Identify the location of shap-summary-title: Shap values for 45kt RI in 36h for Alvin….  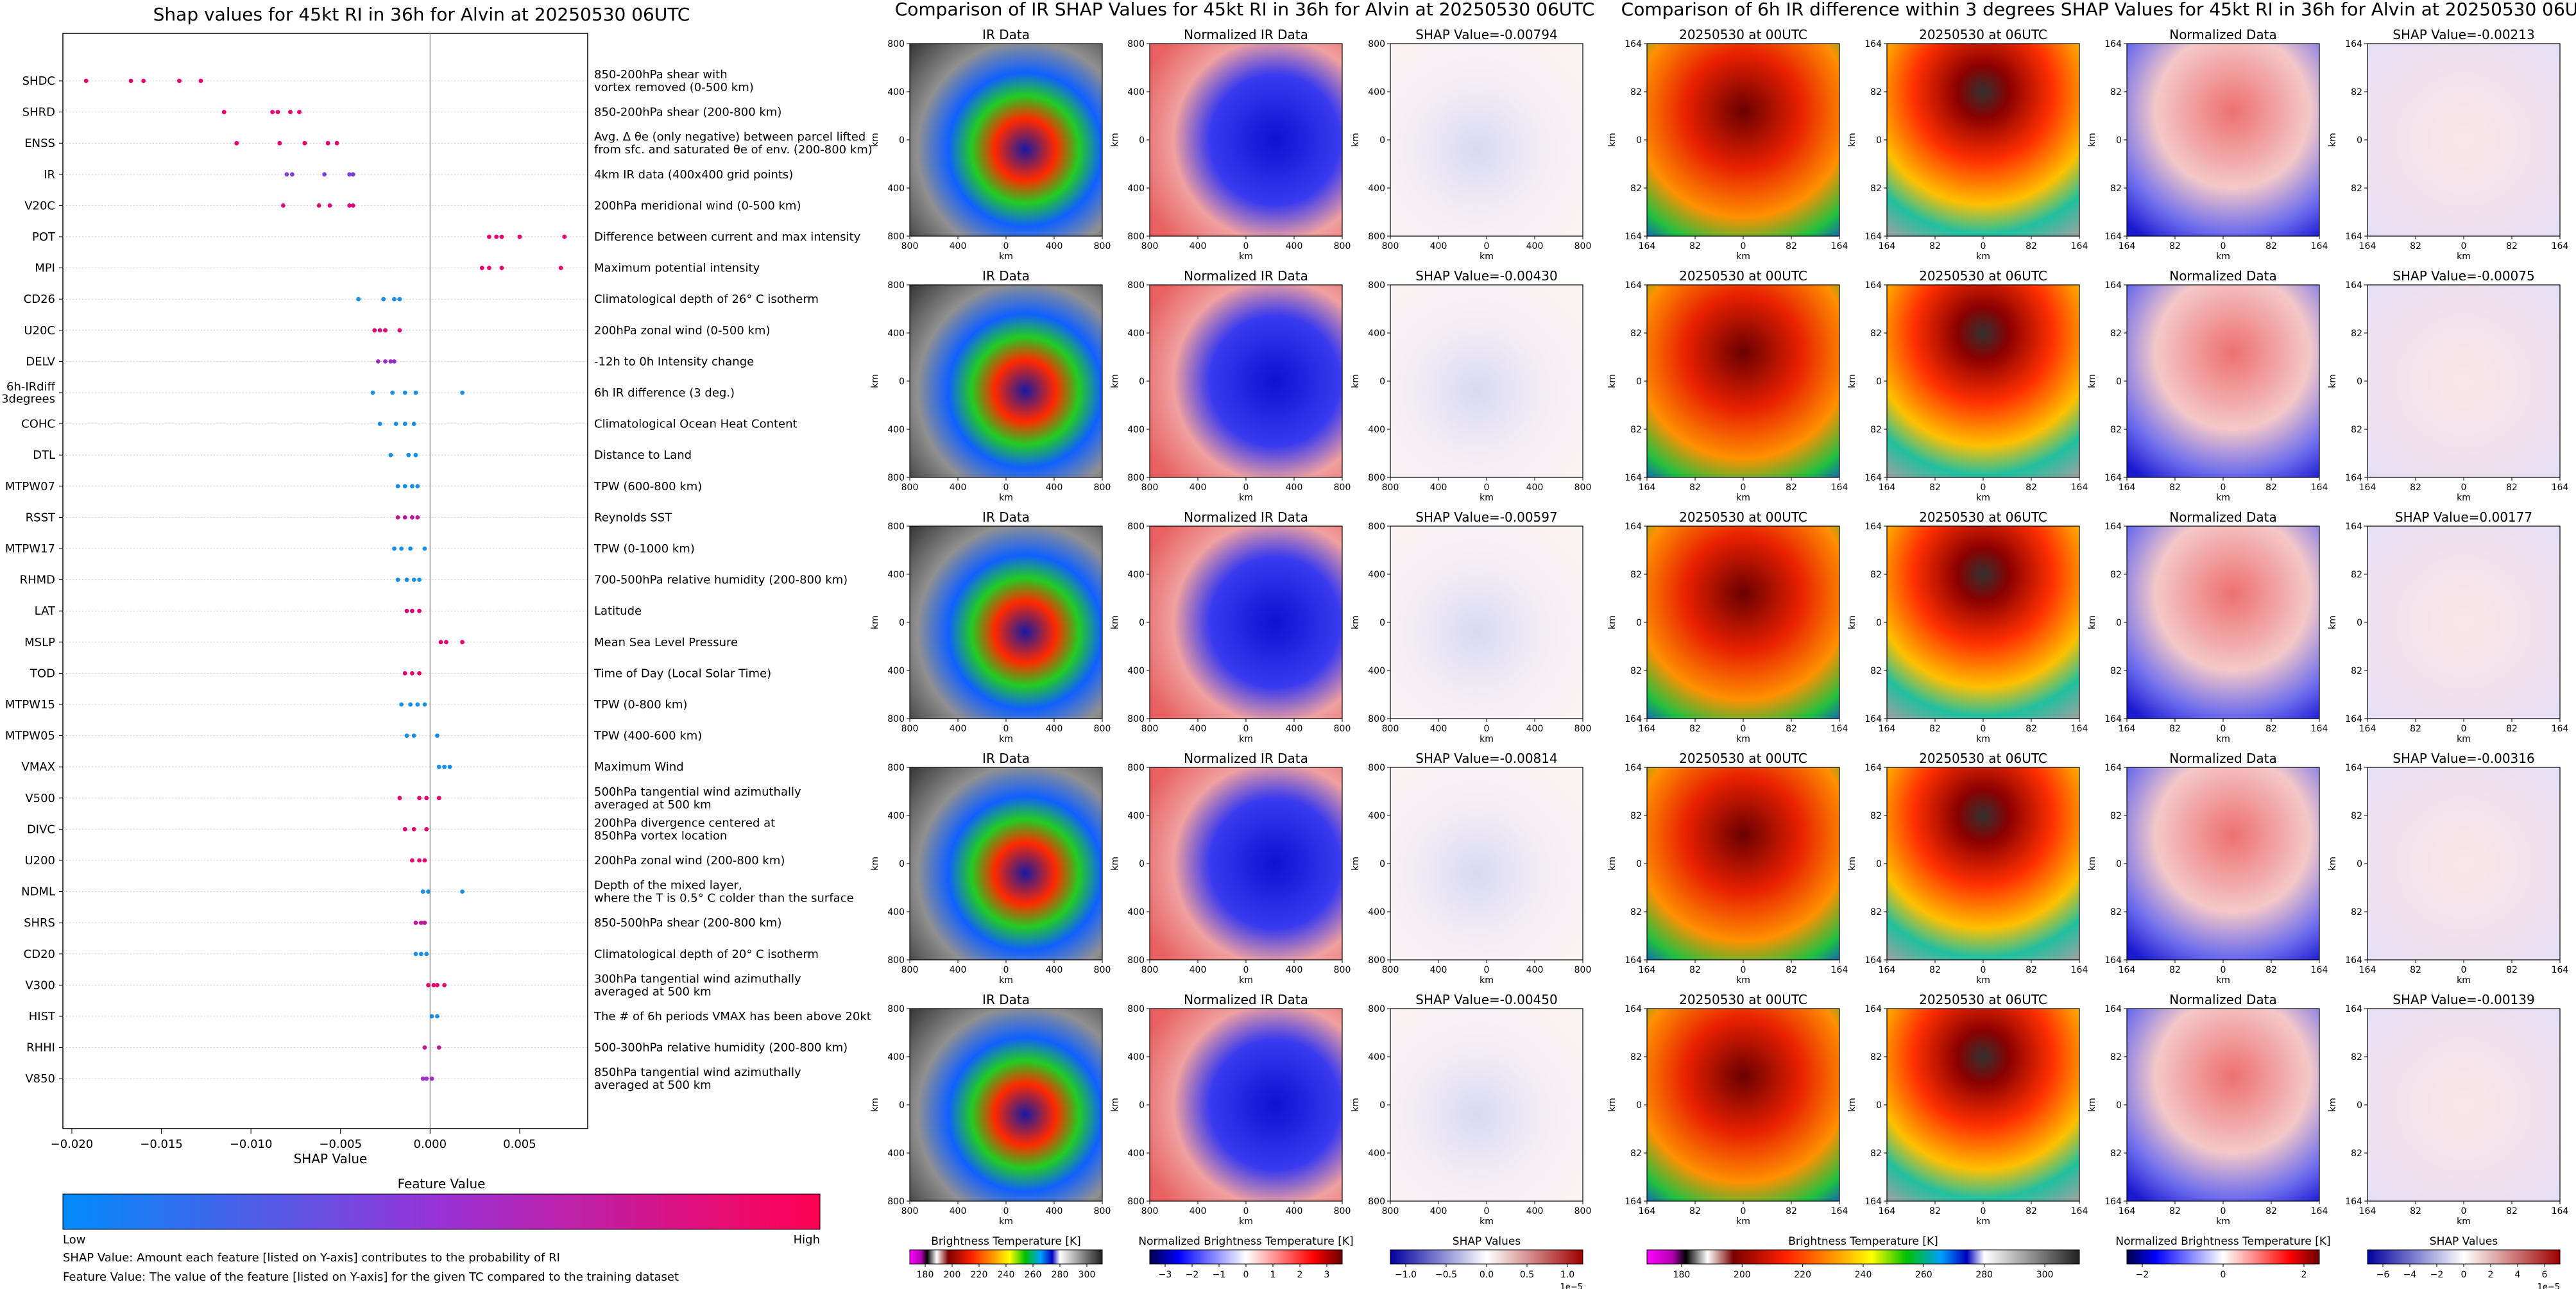
(422, 15).